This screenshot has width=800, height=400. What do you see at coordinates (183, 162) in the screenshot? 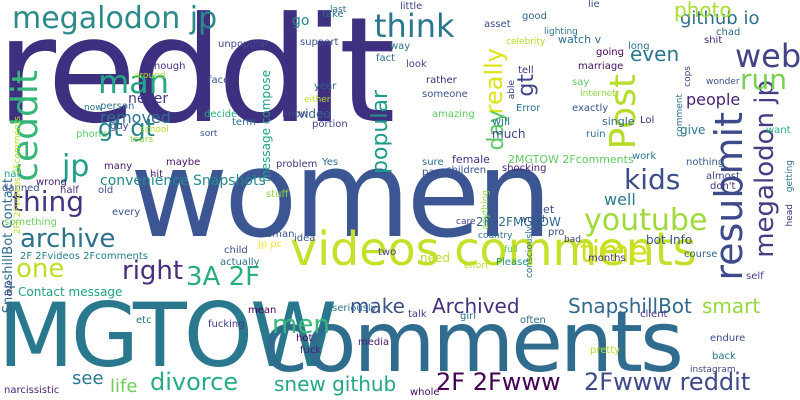
I see `word-maybe: maybe` at bounding box center [183, 162].